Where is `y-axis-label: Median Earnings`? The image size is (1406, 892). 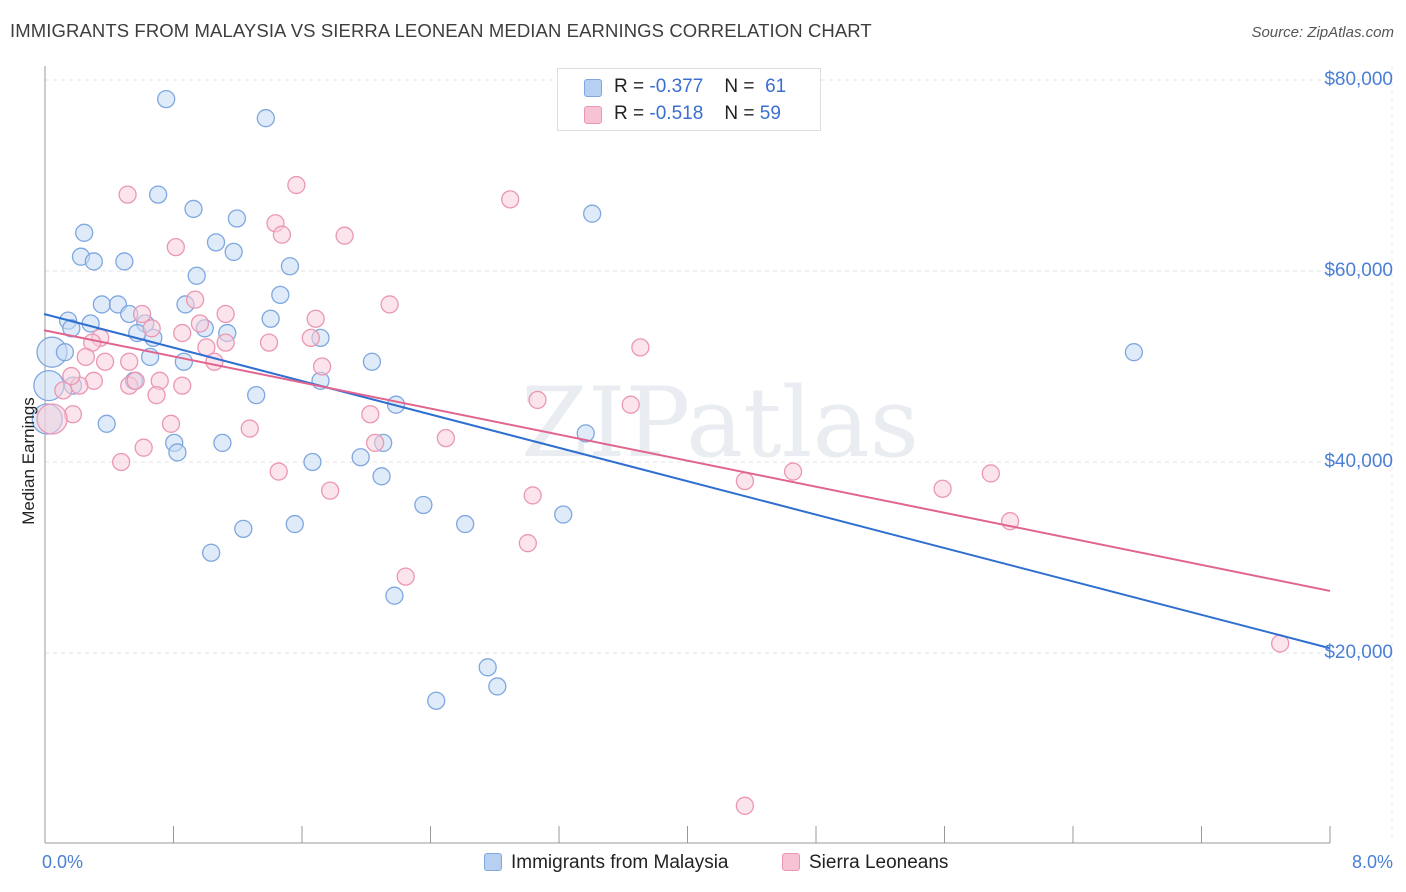 y-axis-label: Median Earnings is located at coordinates (28, 461).